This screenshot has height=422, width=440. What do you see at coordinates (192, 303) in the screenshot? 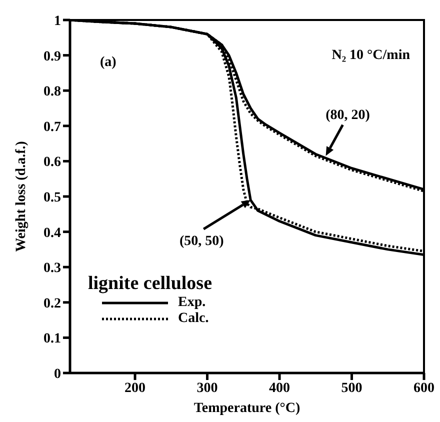
I see `legend-label: Exp.` at bounding box center [192, 303].